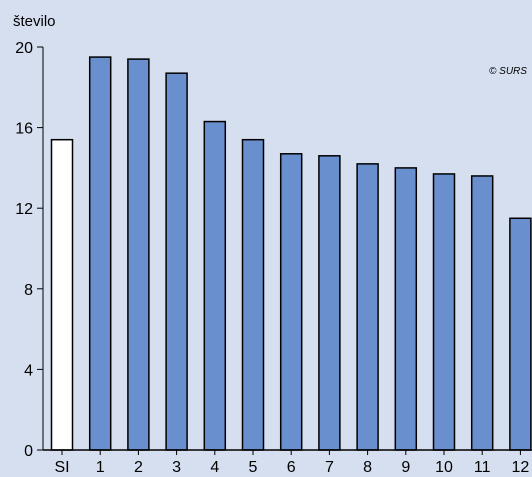  I want to click on bar-SI, so click(62, 294).